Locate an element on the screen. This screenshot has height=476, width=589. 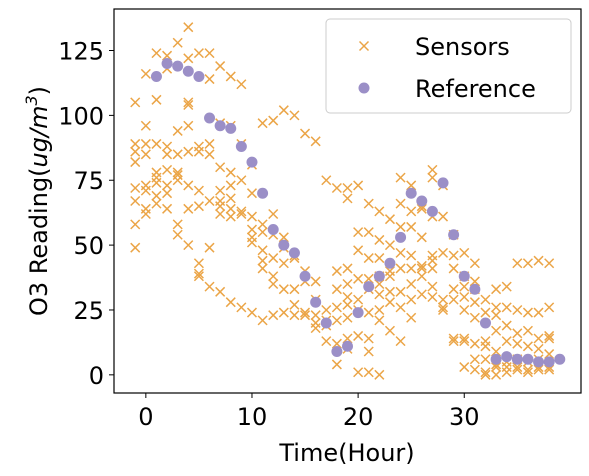
x-tick-label: 10 is located at coordinates (252, 417).